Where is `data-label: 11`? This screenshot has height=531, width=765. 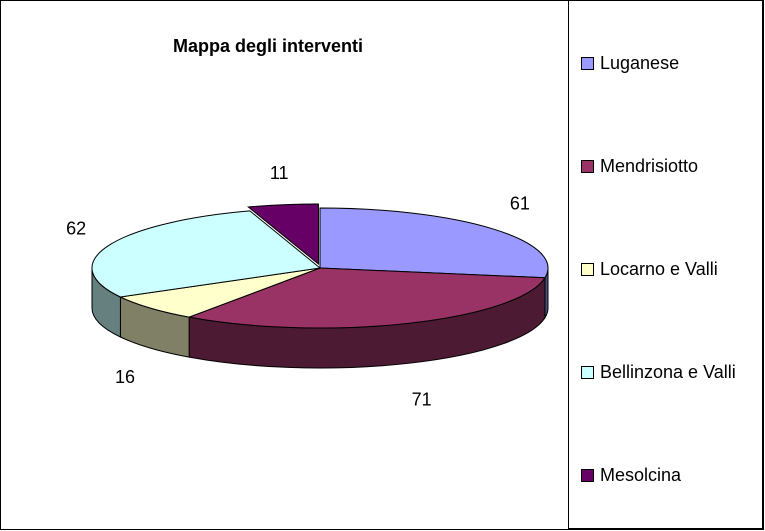 data-label: 11 is located at coordinates (279, 173).